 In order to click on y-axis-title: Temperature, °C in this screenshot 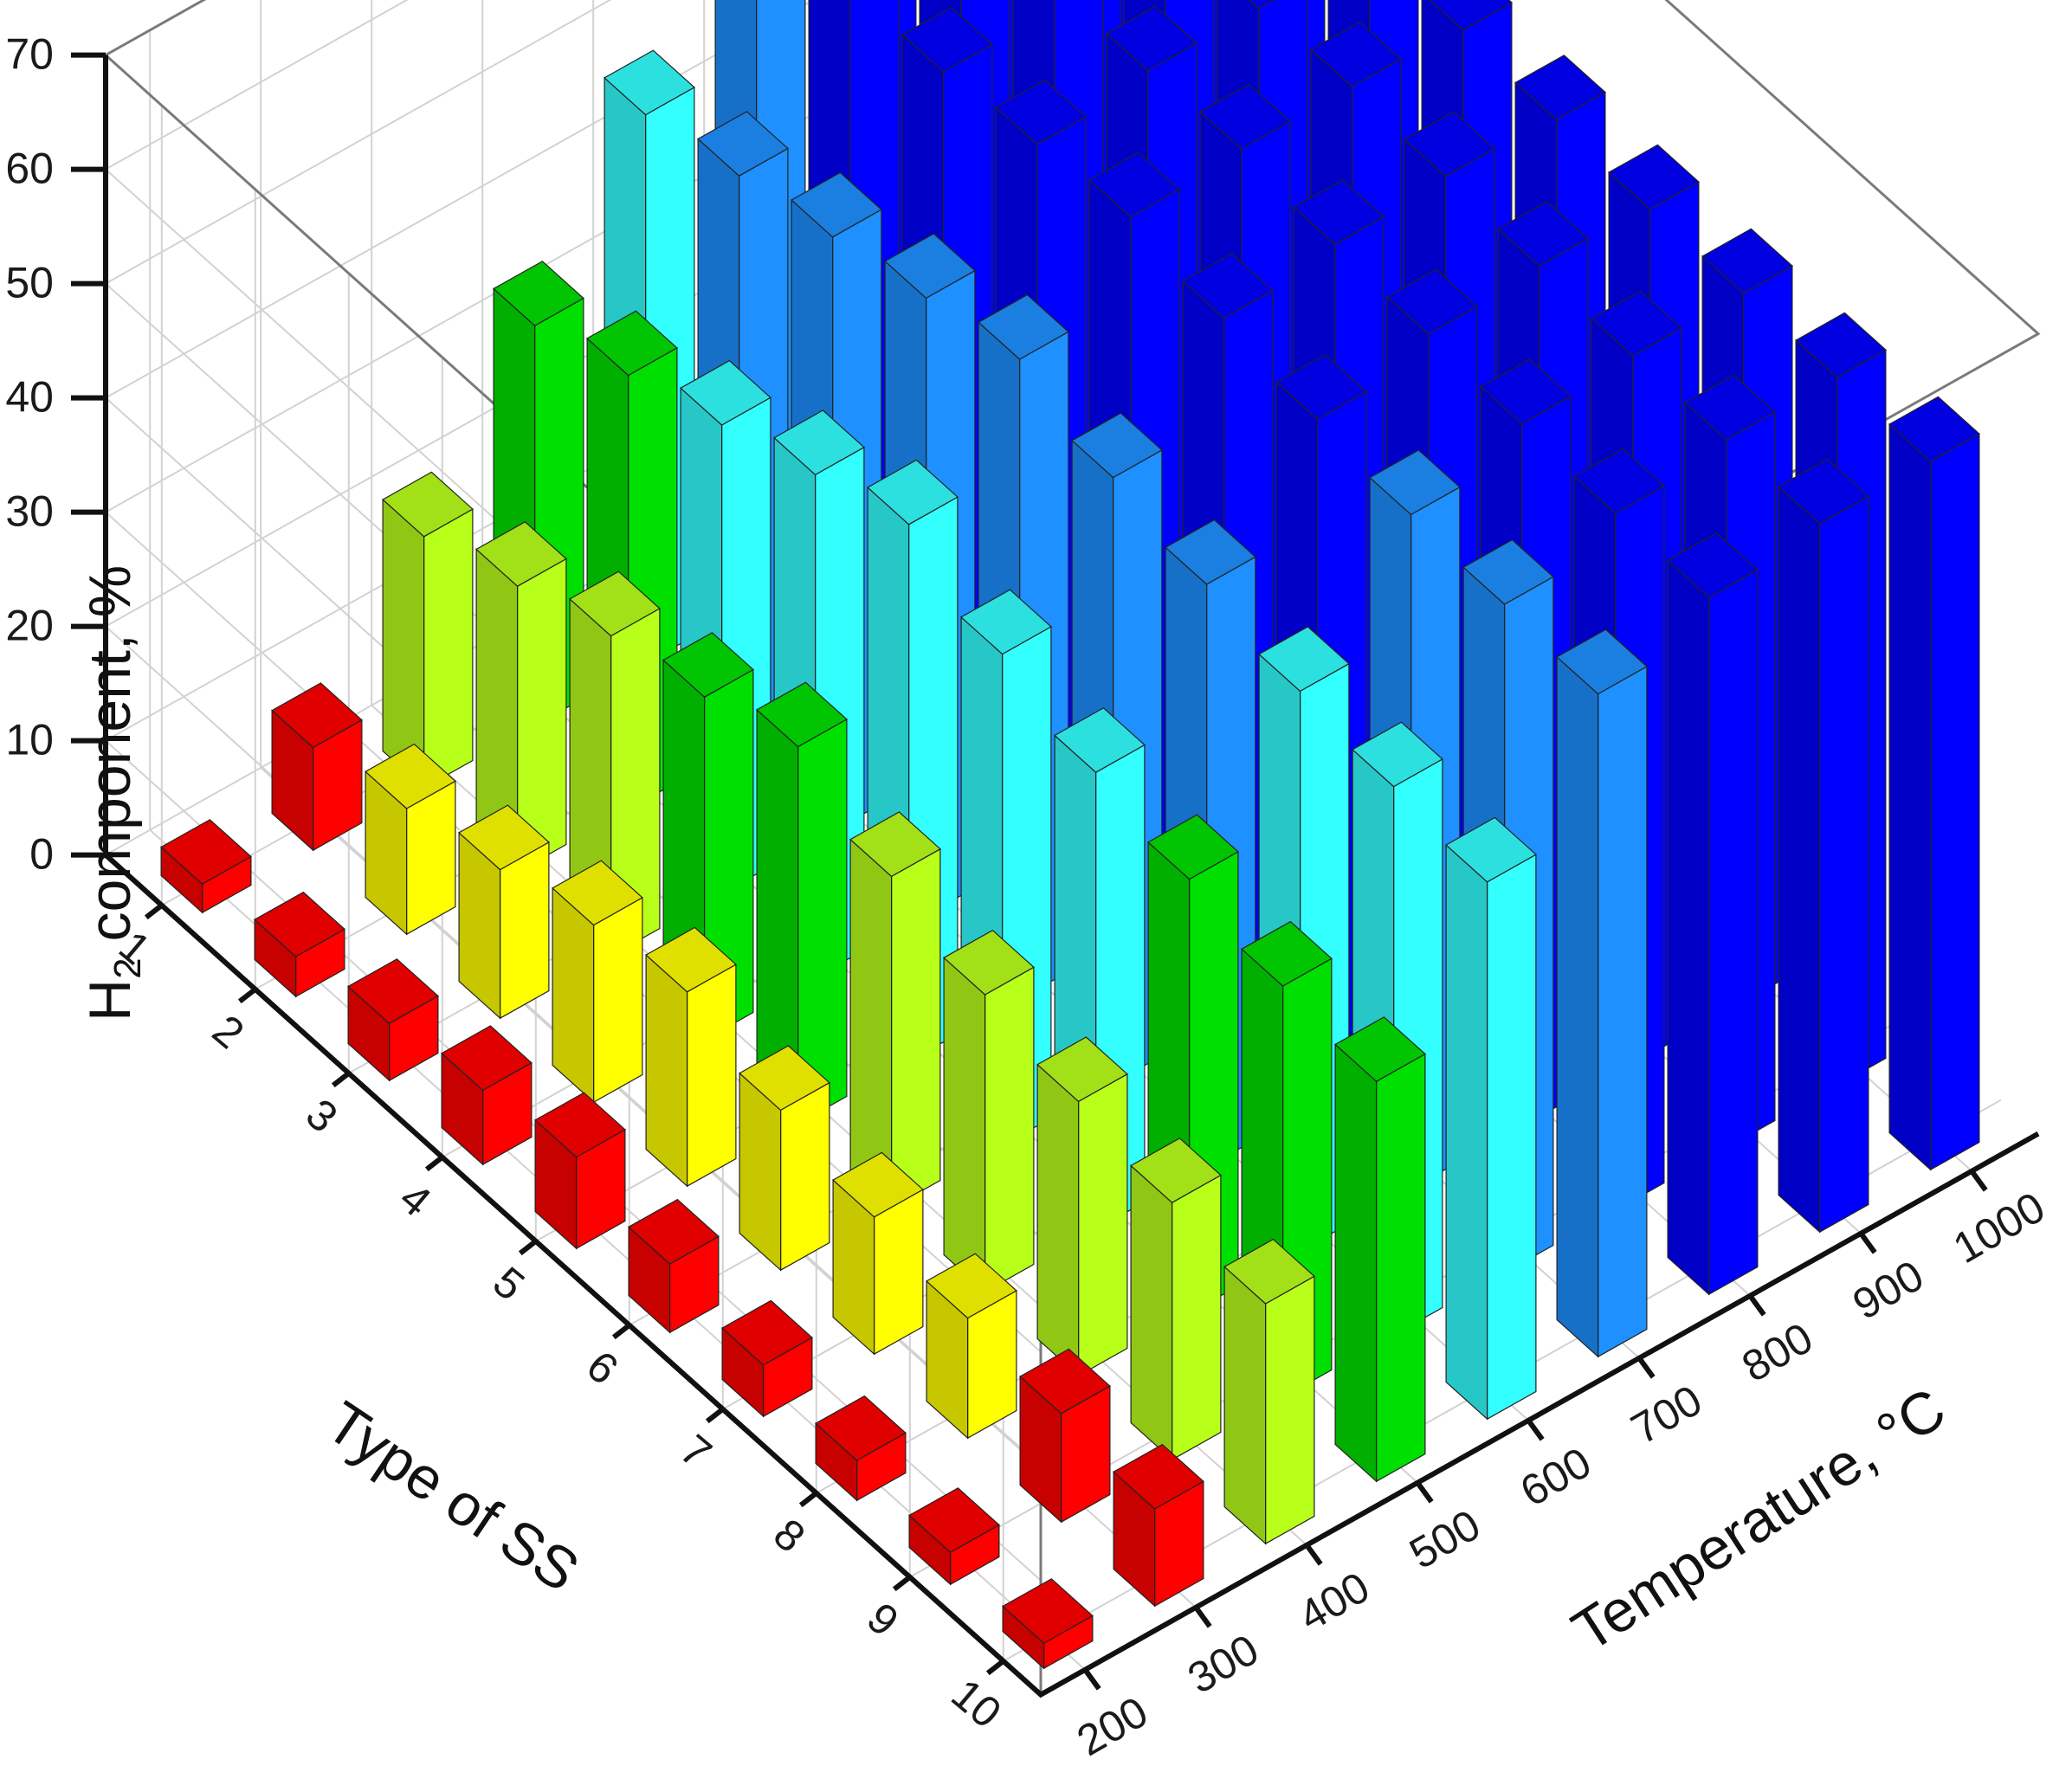, I will do `click(1759, 1520)`.